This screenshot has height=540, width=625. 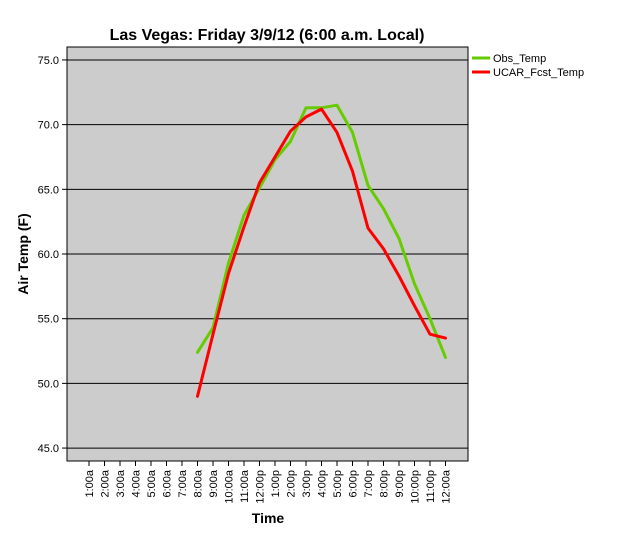 What do you see at coordinates (168, 483) in the screenshot?
I see `x-tick-label: 6:00a` at bounding box center [168, 483].